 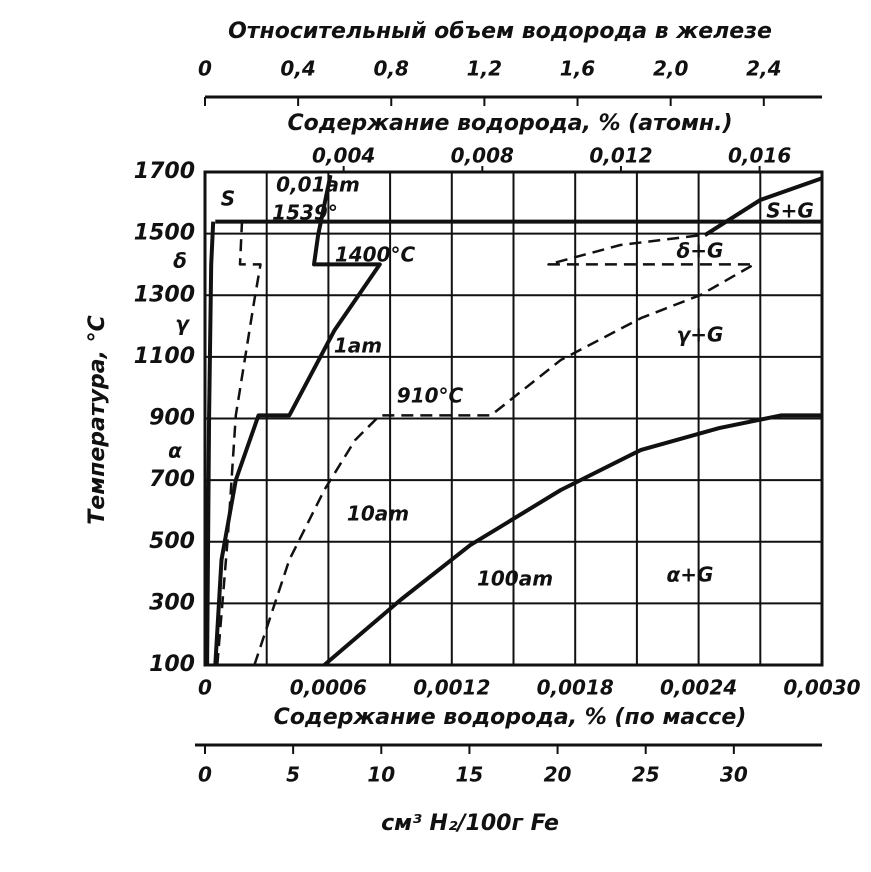 What do you see at coordinates (182, 324) in the screenshot?
I see `annotation: γ` at bounding box center [182, 324].